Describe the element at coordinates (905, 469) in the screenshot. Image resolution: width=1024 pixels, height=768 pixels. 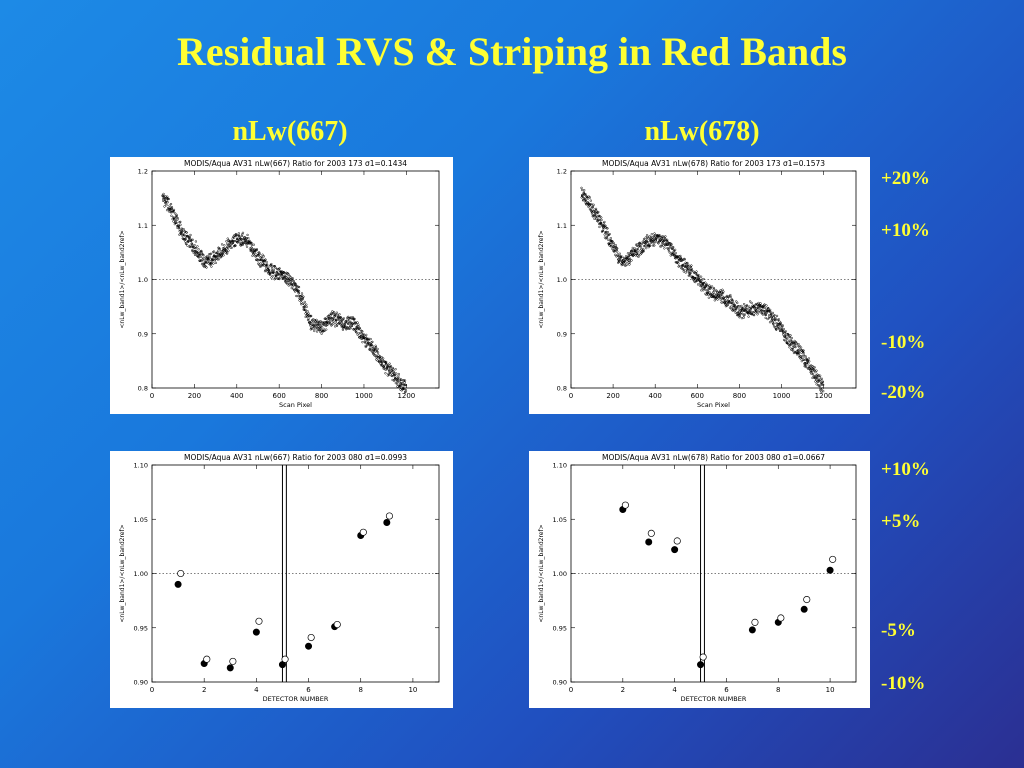
I see `label-plus-10-b: +10%` at that location.